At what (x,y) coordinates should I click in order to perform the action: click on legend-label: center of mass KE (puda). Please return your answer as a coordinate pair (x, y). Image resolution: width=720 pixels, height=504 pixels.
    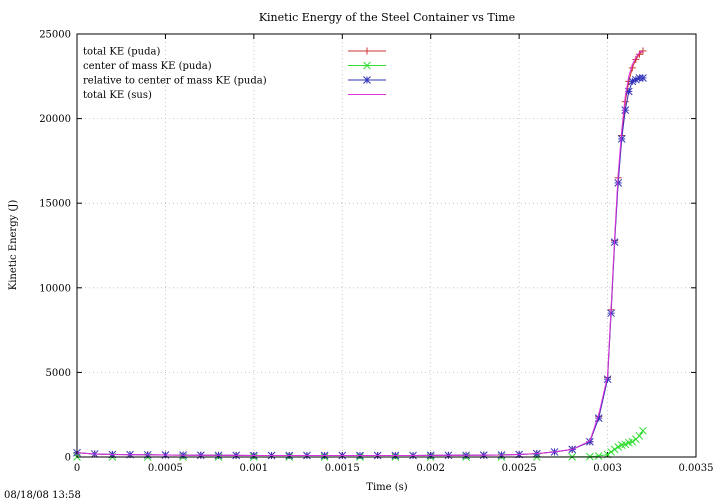
    Looking at the image, I should click on (147, 66).